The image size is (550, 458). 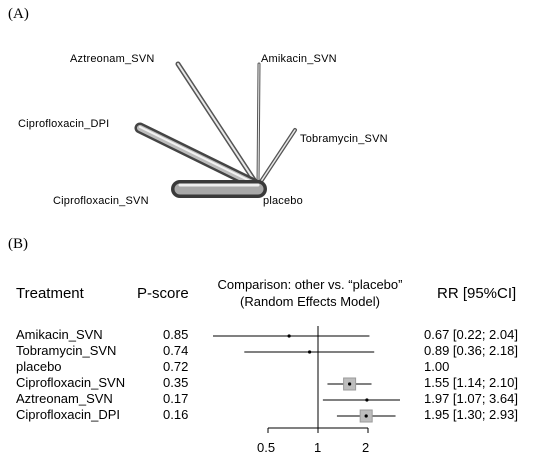 I want to click on node-ciprofloxacin-dpi: Ciprofloxacin_DPI, so click(x=64, y=124).